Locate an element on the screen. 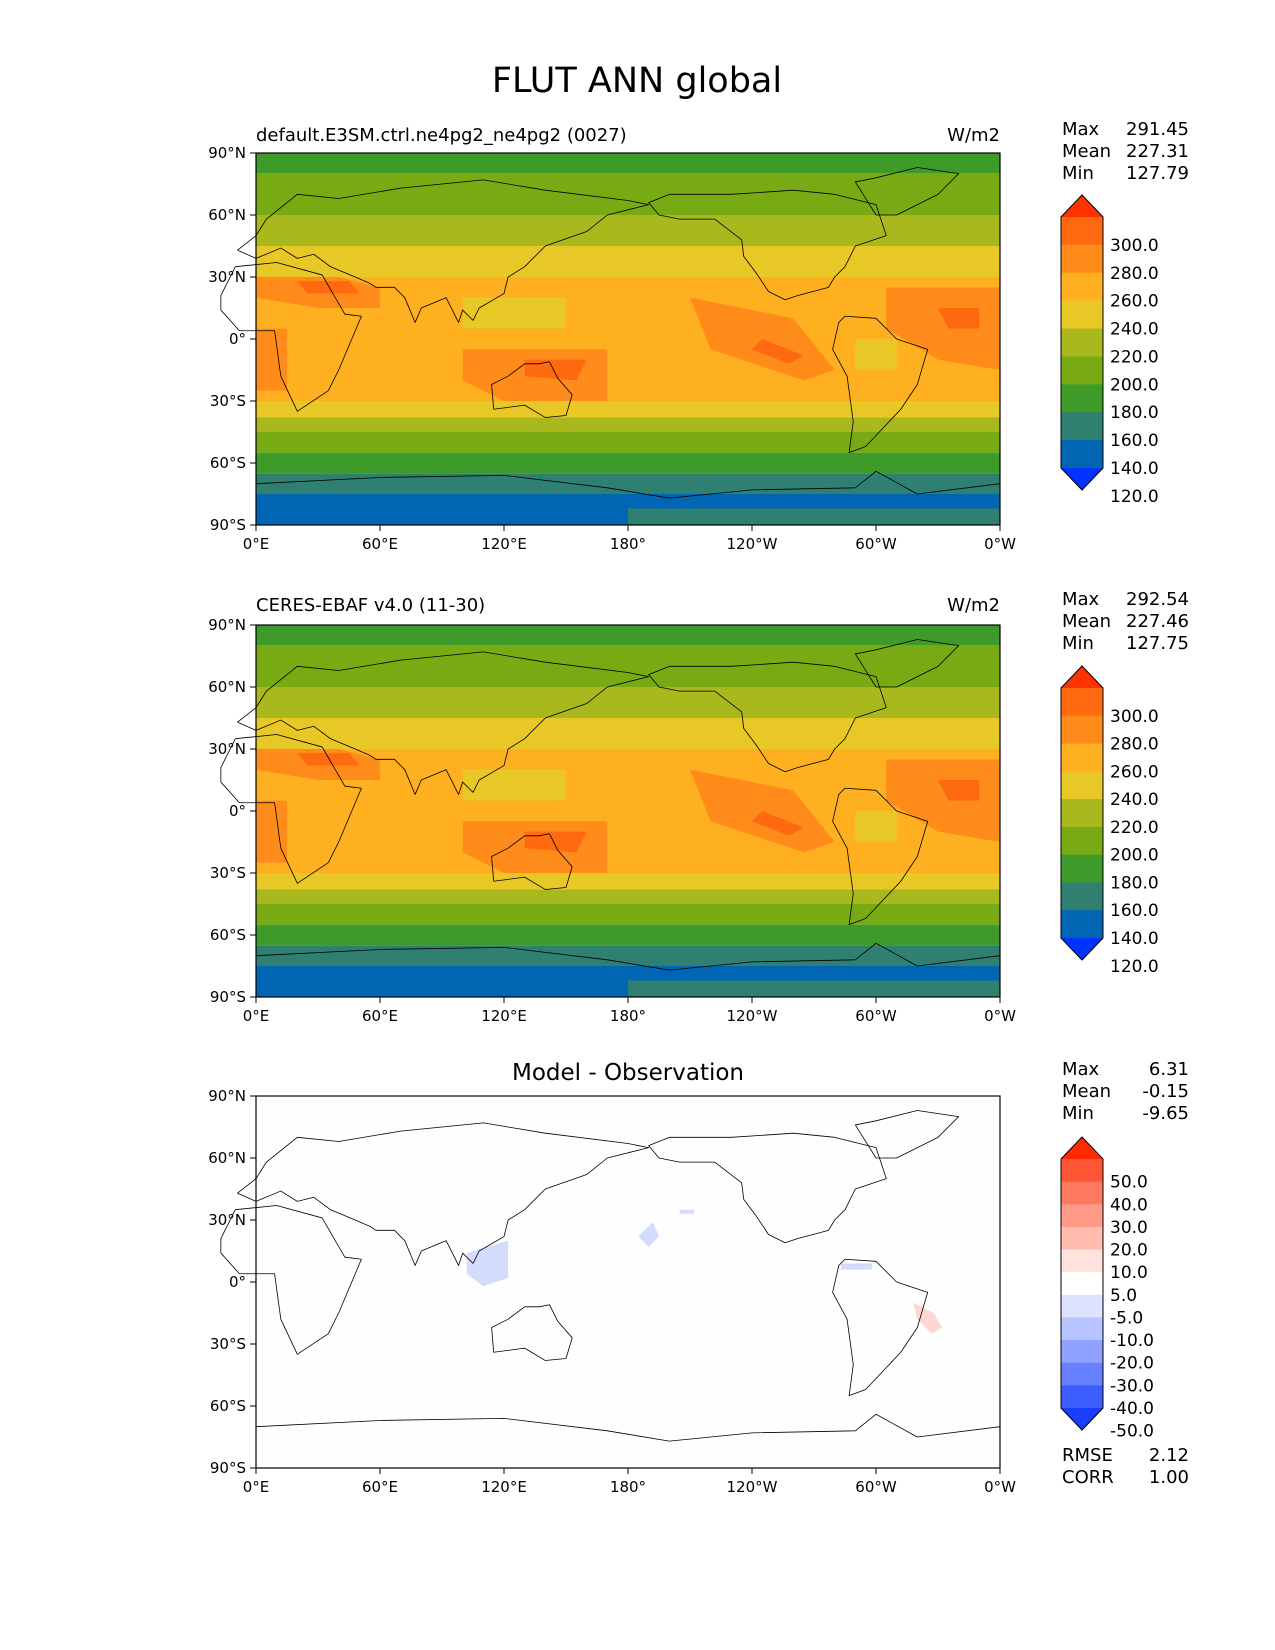 Image resolution: width=1275 pixels, height=1650 pixels. colorbar-label: -5.0 is located at coordinates (1126, 1318).